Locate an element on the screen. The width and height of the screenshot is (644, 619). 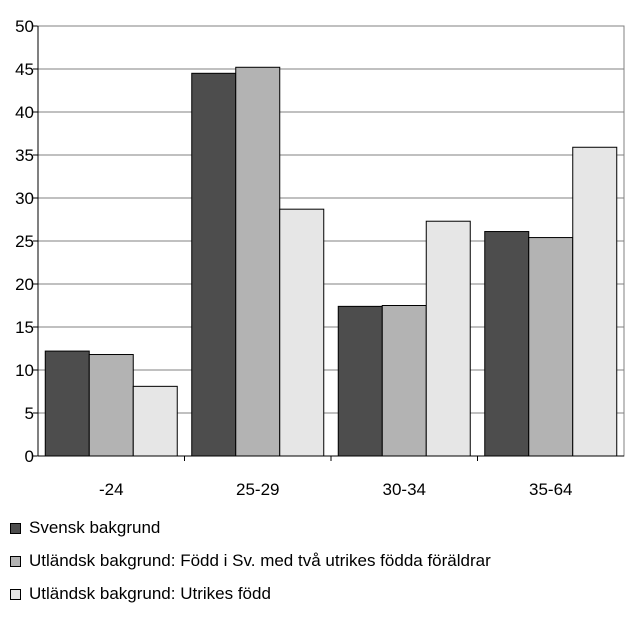
legend-label: Utländsk bakgrund: Utrikes född is located at coordinates (150, 593).